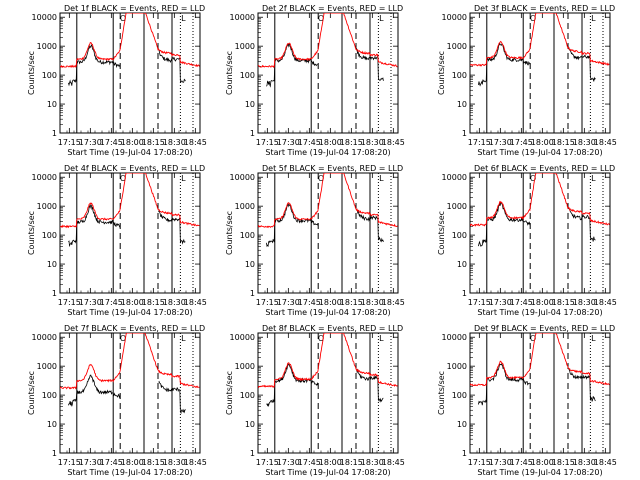  Describe the element at coordinates (544, 168) in the screenshot. I see `panel-title: Det 6f BLACK = Events, RED = LLD` at that location.